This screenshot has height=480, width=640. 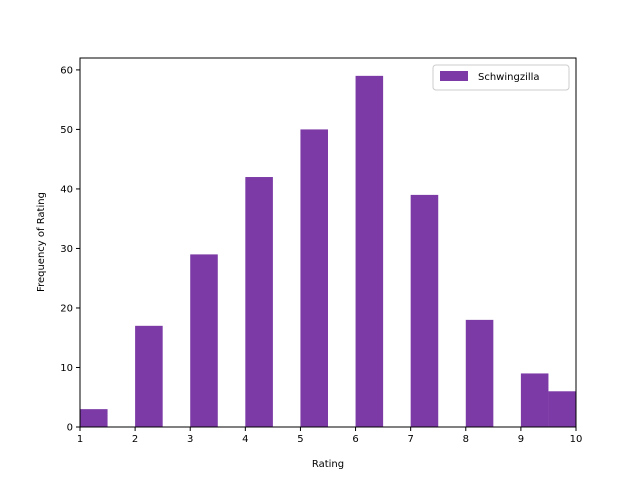 I want to click on x-tick-label-0: 1, so click(x=80, y=439).